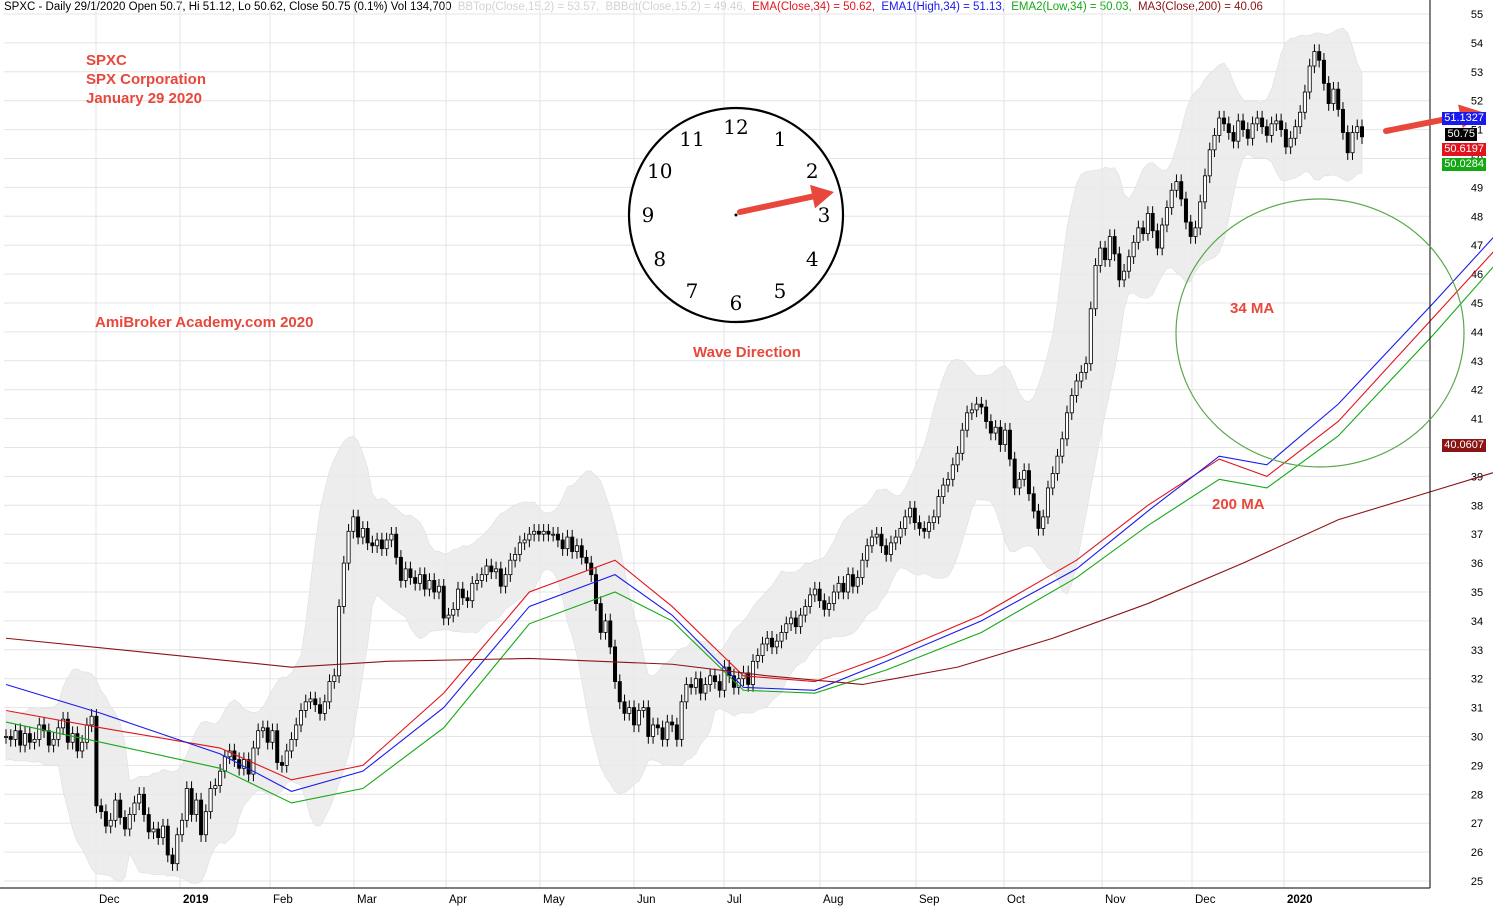 This screenshot has height=908, width=1493. I want to click on y-tick-label: 28, so click(1477, 795).